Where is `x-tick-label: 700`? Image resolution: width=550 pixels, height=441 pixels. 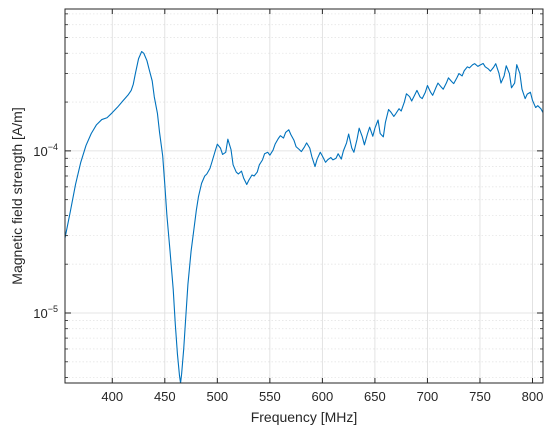
x-tick-label: 700 is located at coordinates (428, 396).